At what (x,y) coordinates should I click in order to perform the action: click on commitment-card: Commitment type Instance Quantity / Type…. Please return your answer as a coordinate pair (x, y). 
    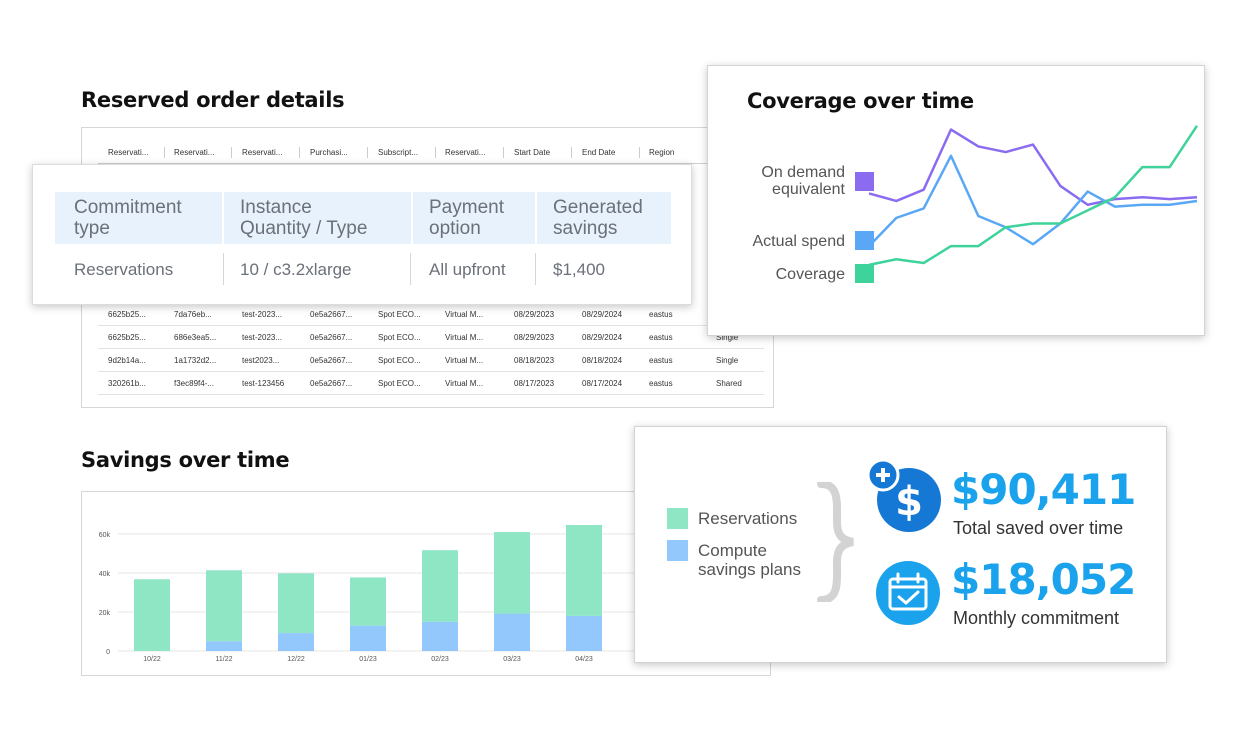
    Looking at the image, I should click on (362, 234).